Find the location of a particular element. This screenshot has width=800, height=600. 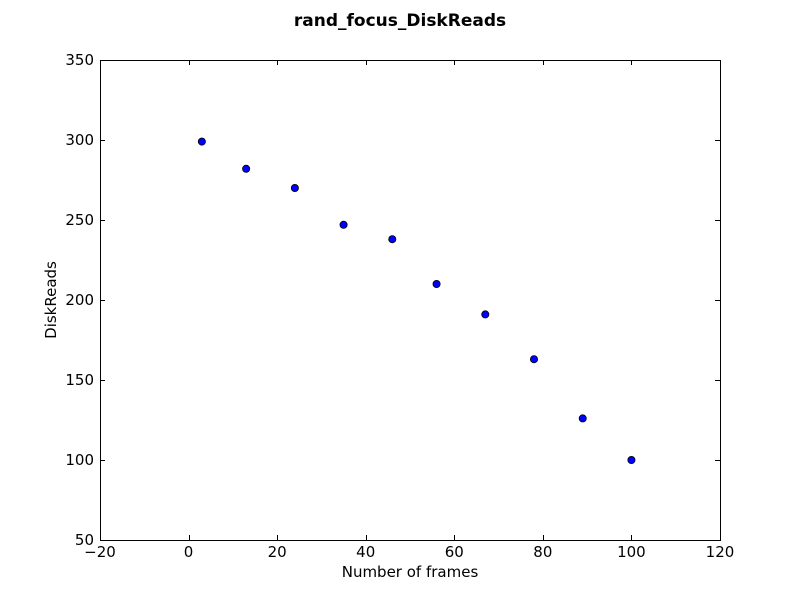

x-axis-label: Number of frames is located at coordinates (410, 572).